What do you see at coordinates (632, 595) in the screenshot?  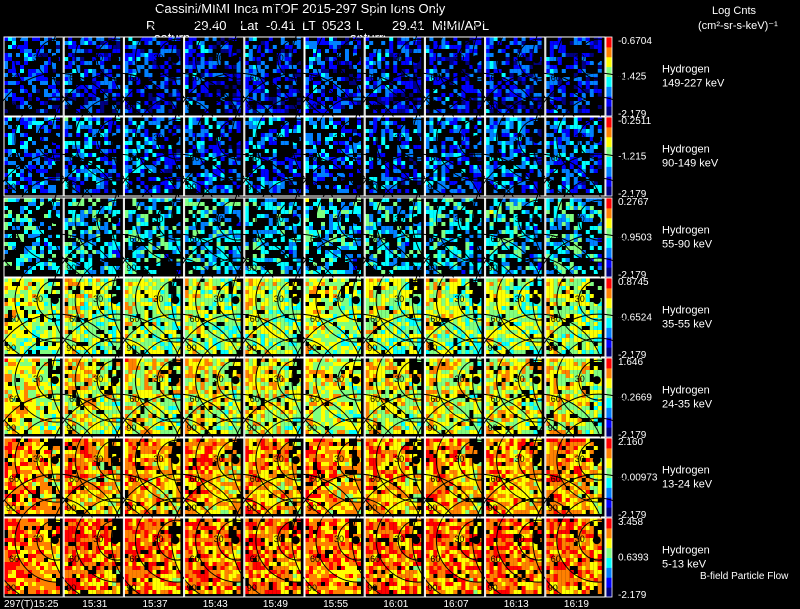 I see `colorbar-min-label: -2.179` at bounding box center [632, 595].